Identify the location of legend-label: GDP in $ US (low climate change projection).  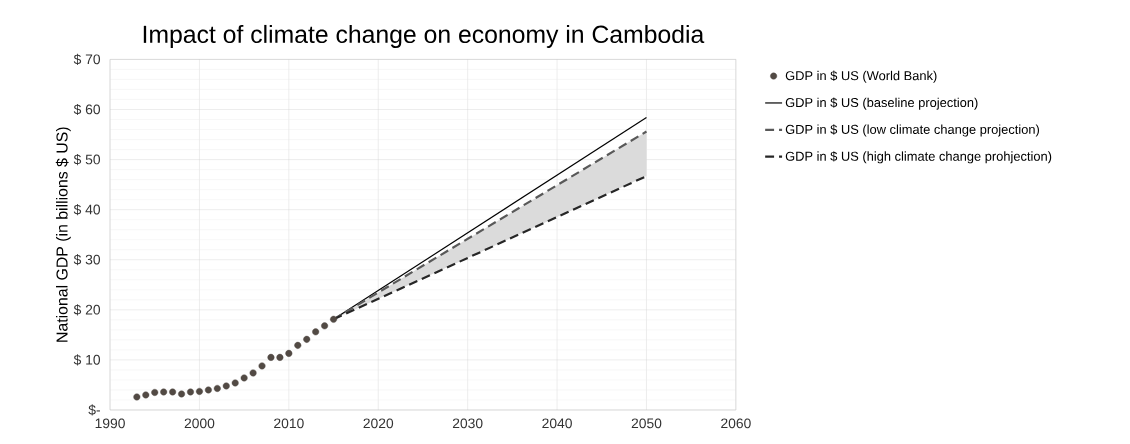
(912, 130).